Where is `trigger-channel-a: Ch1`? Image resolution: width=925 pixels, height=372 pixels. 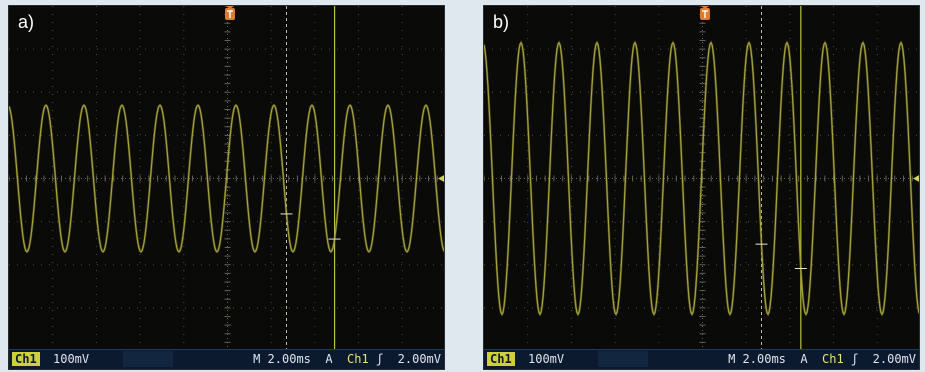
trigger-channel-a: Ch1 is located at coordinates (358, 359).